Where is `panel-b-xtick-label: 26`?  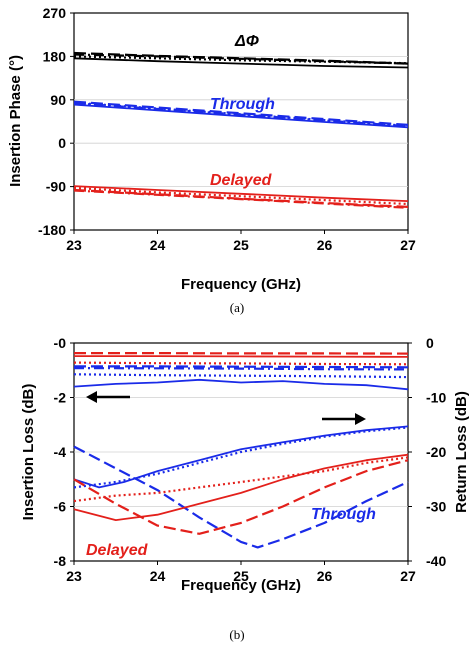
panel-b-xtick-label: 26 is located at coordinates (325, 576).